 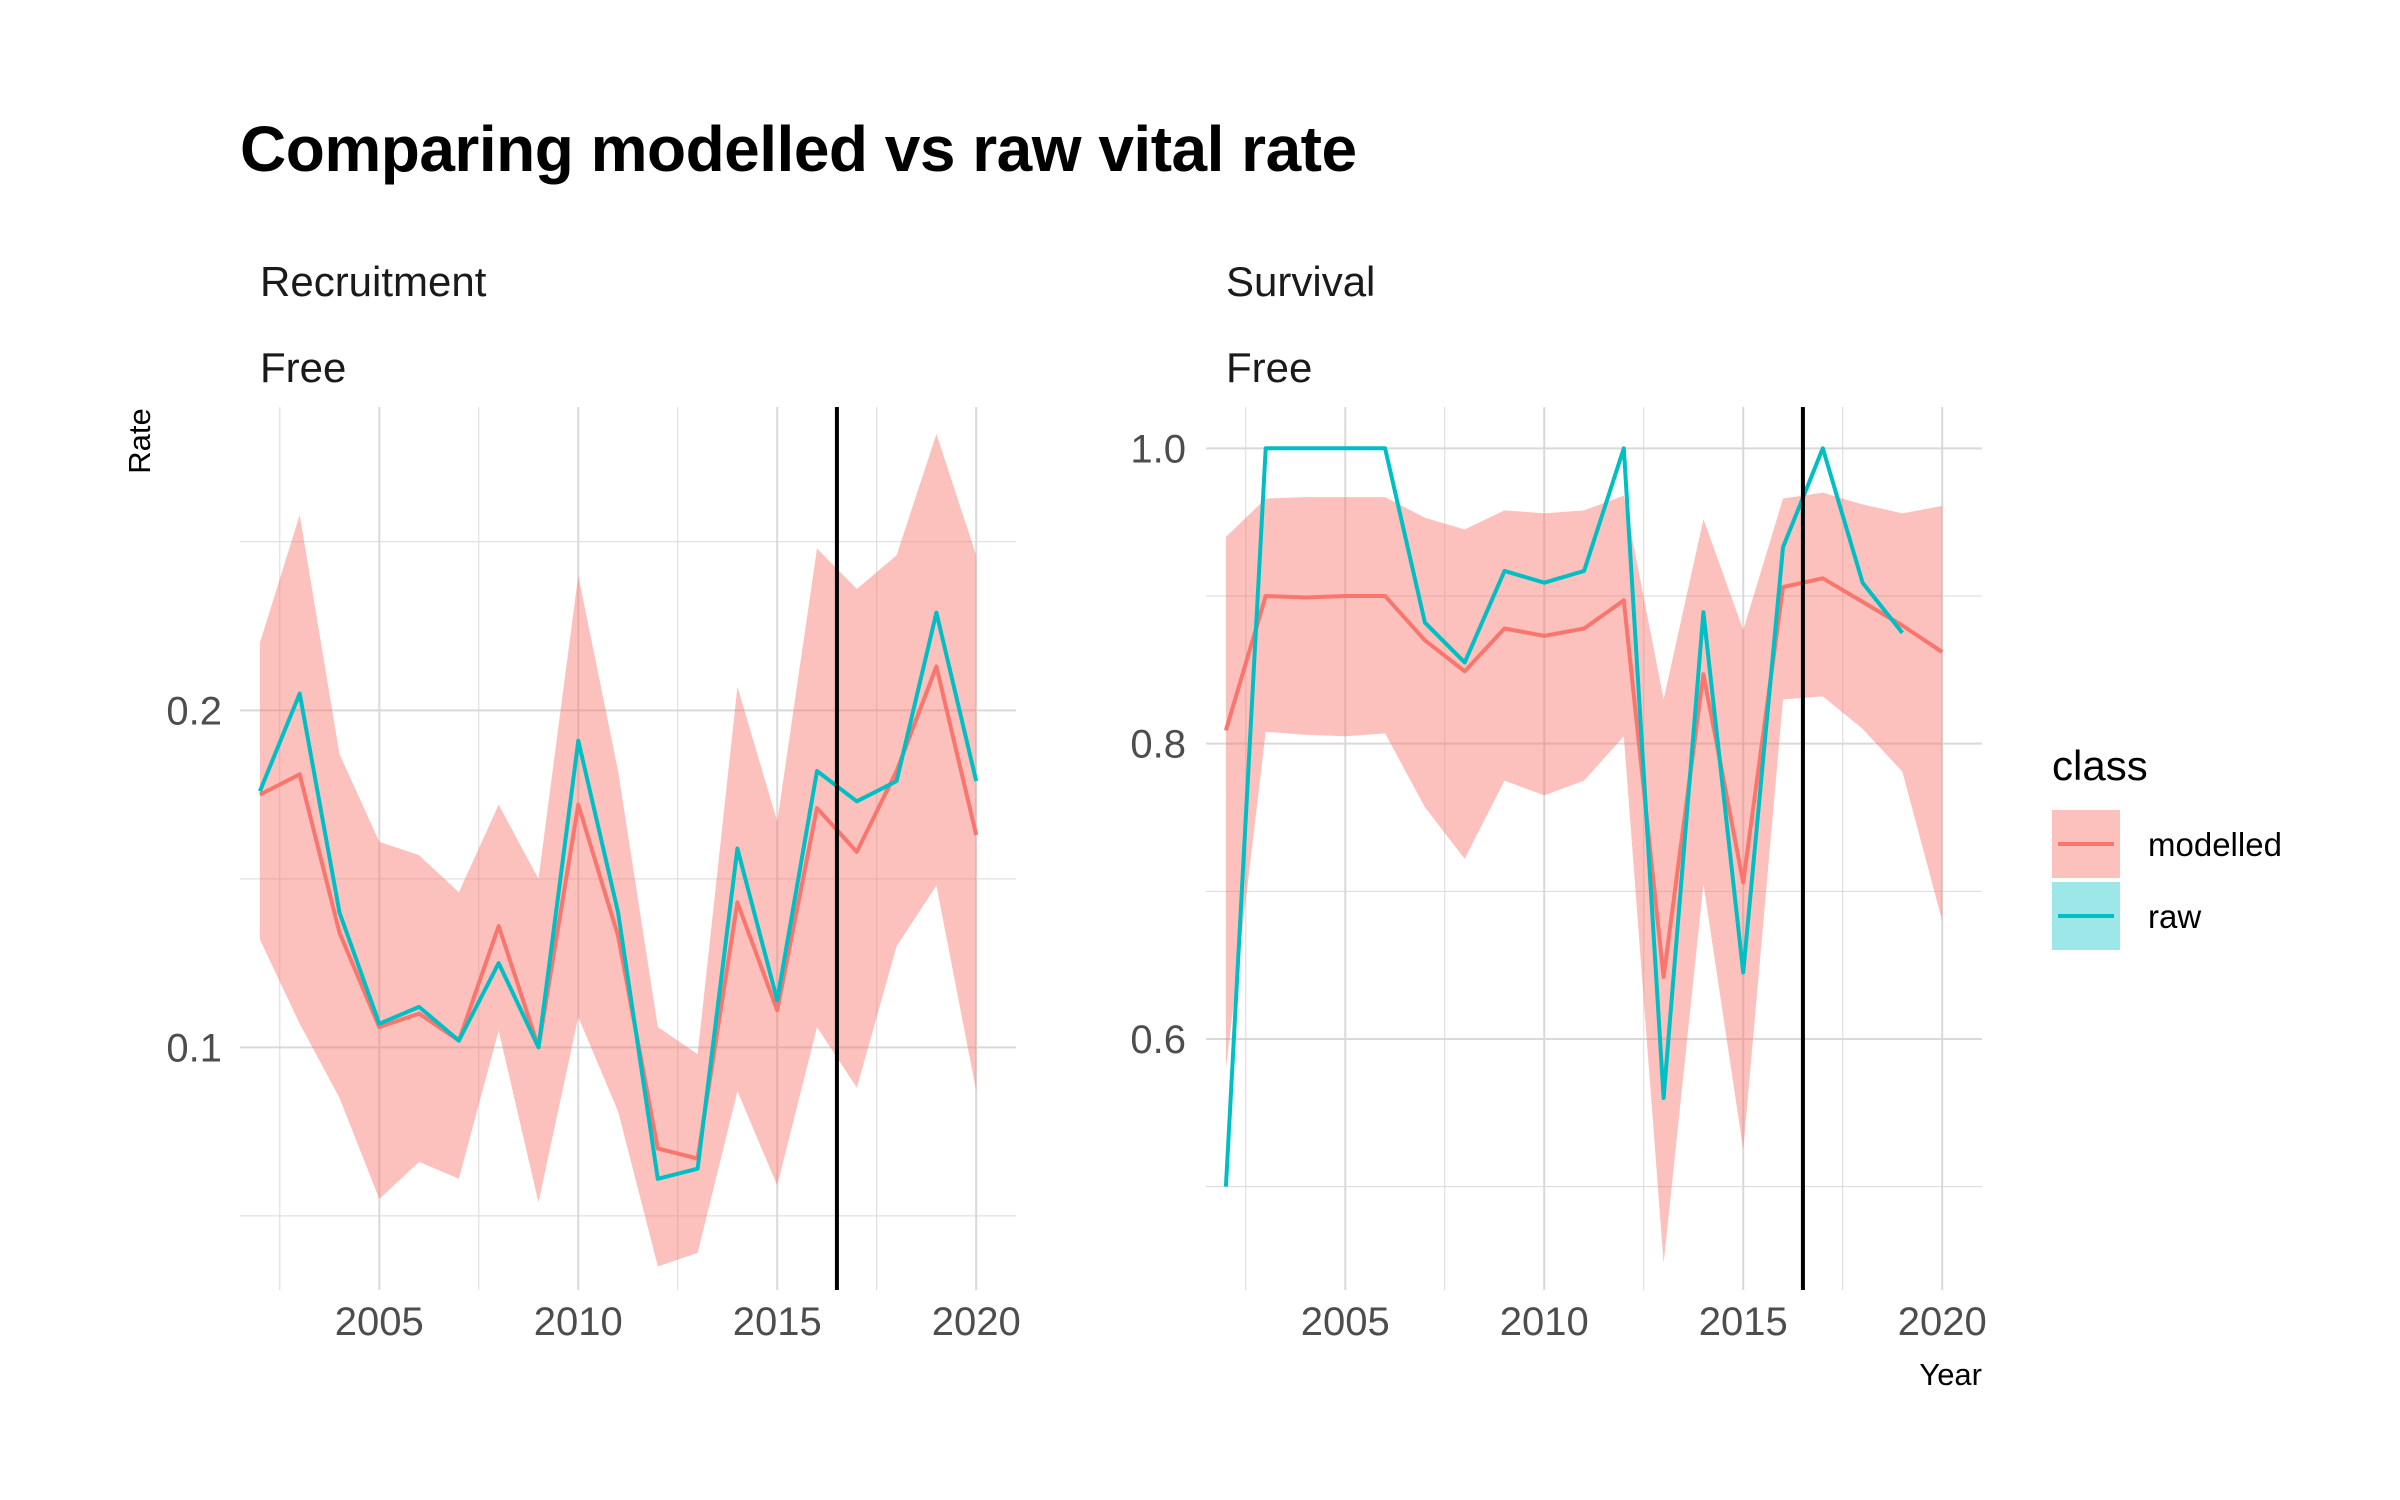 What do you see at coordinates (1158, 745) in the screenshot?
I see `y-tick-label: 0.8` at bounding box center [1158, 745].